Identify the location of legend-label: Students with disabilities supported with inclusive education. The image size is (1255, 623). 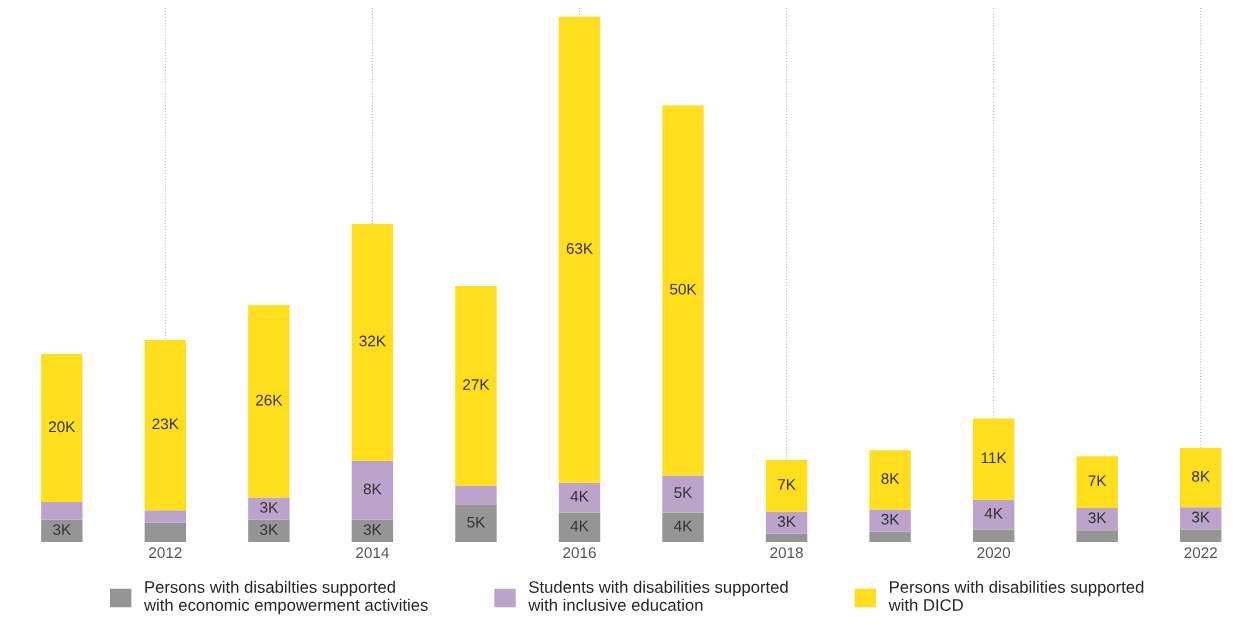
(658, 595).